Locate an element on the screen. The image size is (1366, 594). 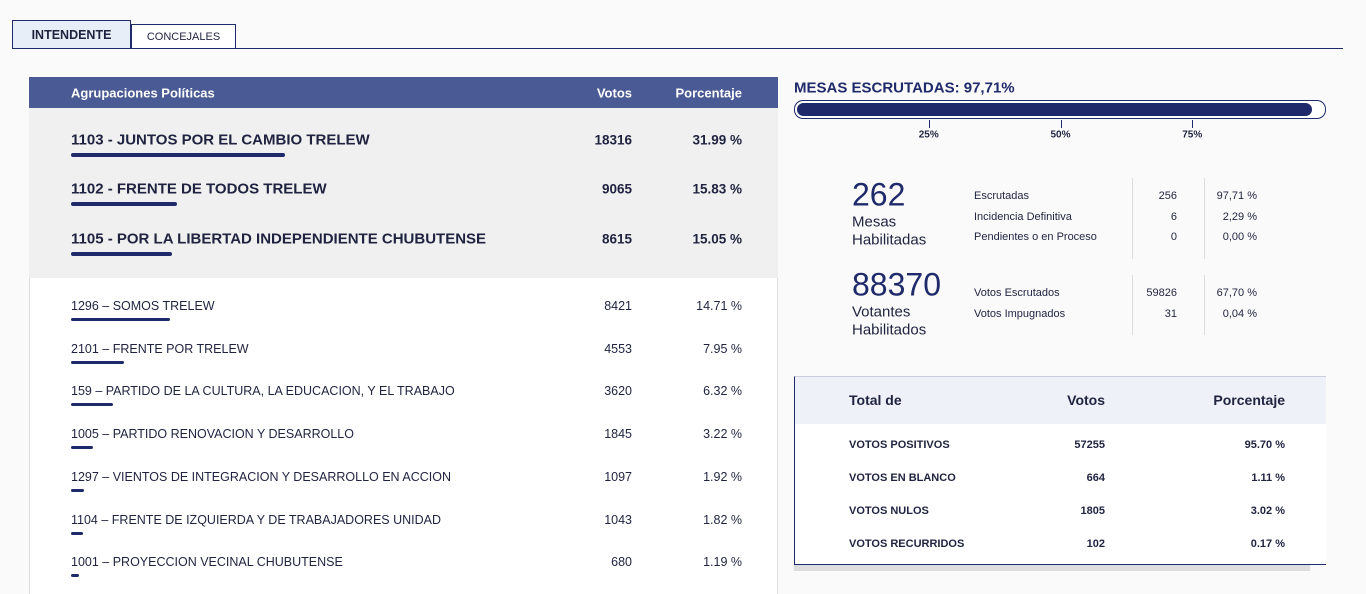
percent: 6.32 % is located at coordinates (722, 391).